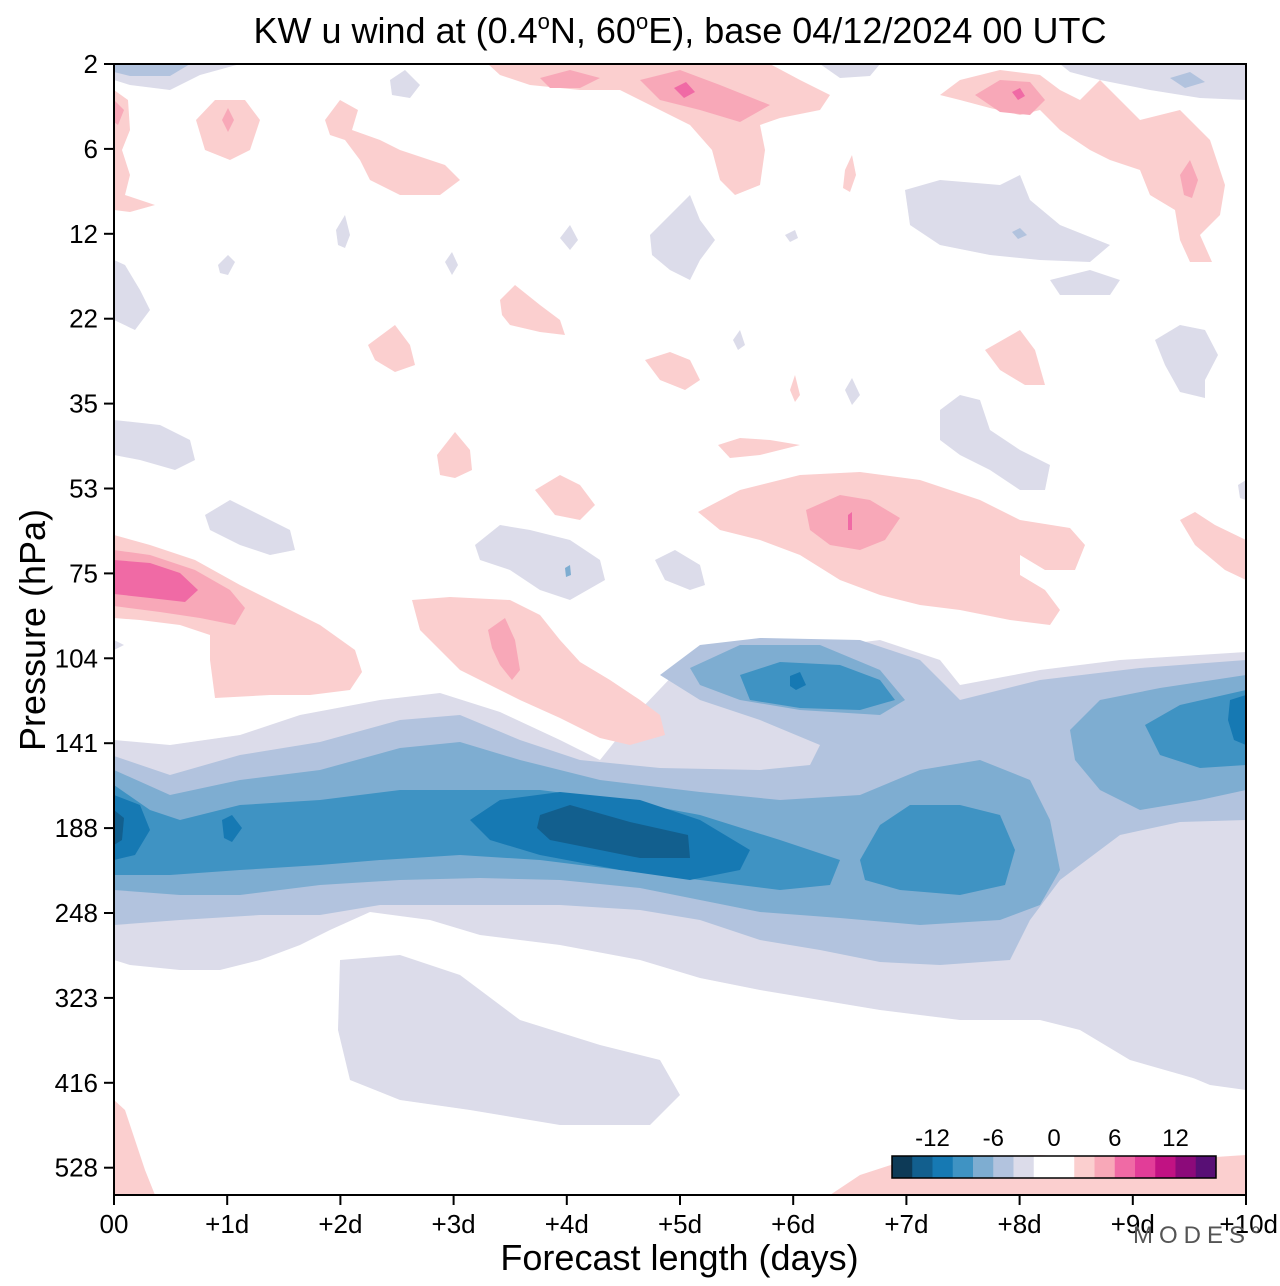  Describe the element at coordinates (83, 404) in the screenshot. I see `y-tick-label: 35` at that location.